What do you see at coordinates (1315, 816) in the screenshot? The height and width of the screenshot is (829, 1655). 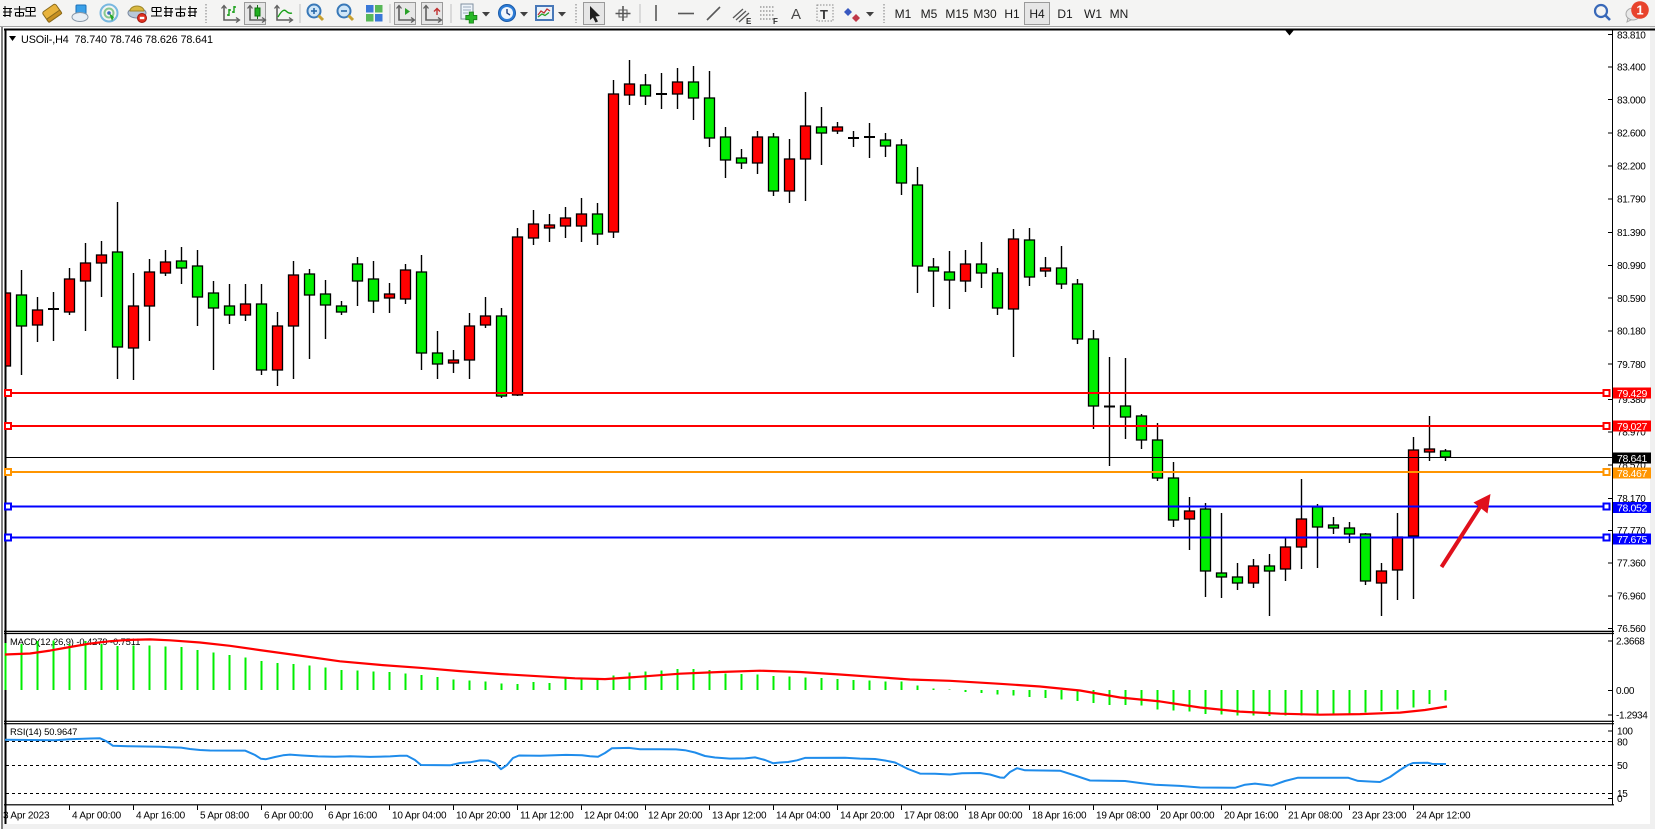 I see `svg-text: 21 Apr 08:00` at bounding box center [1315, 816].